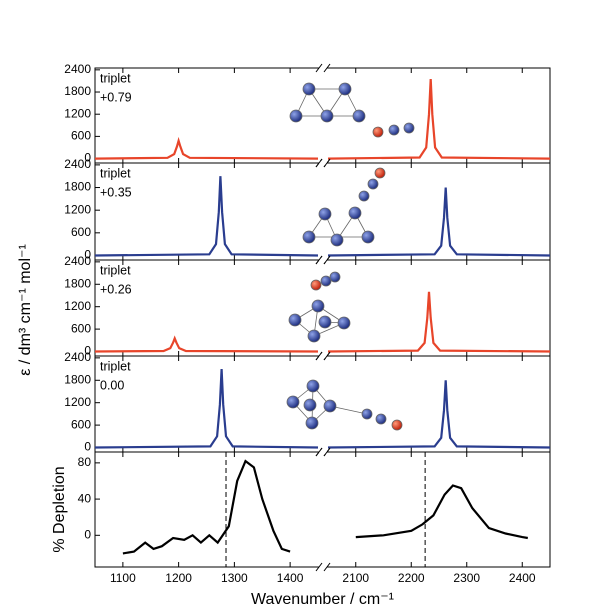 This screenshot has width=601, height=612. I want to click on x-tick-label: 1200, so click(178, 578).